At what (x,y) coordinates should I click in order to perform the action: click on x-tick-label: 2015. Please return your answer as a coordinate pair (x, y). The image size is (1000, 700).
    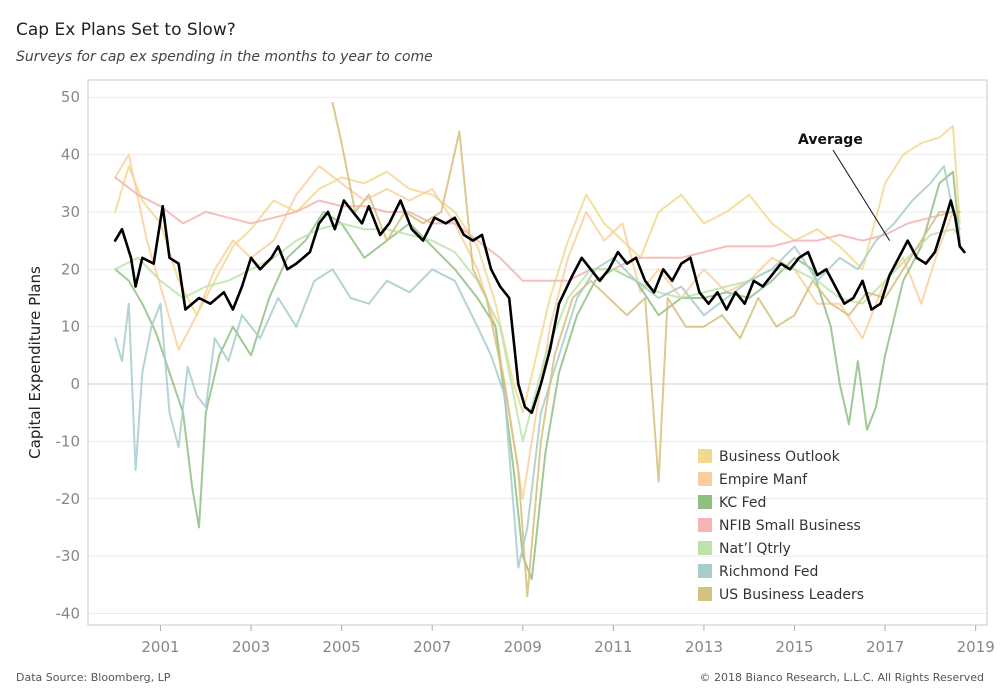
    Looking at the image, I should click on (794, 647).